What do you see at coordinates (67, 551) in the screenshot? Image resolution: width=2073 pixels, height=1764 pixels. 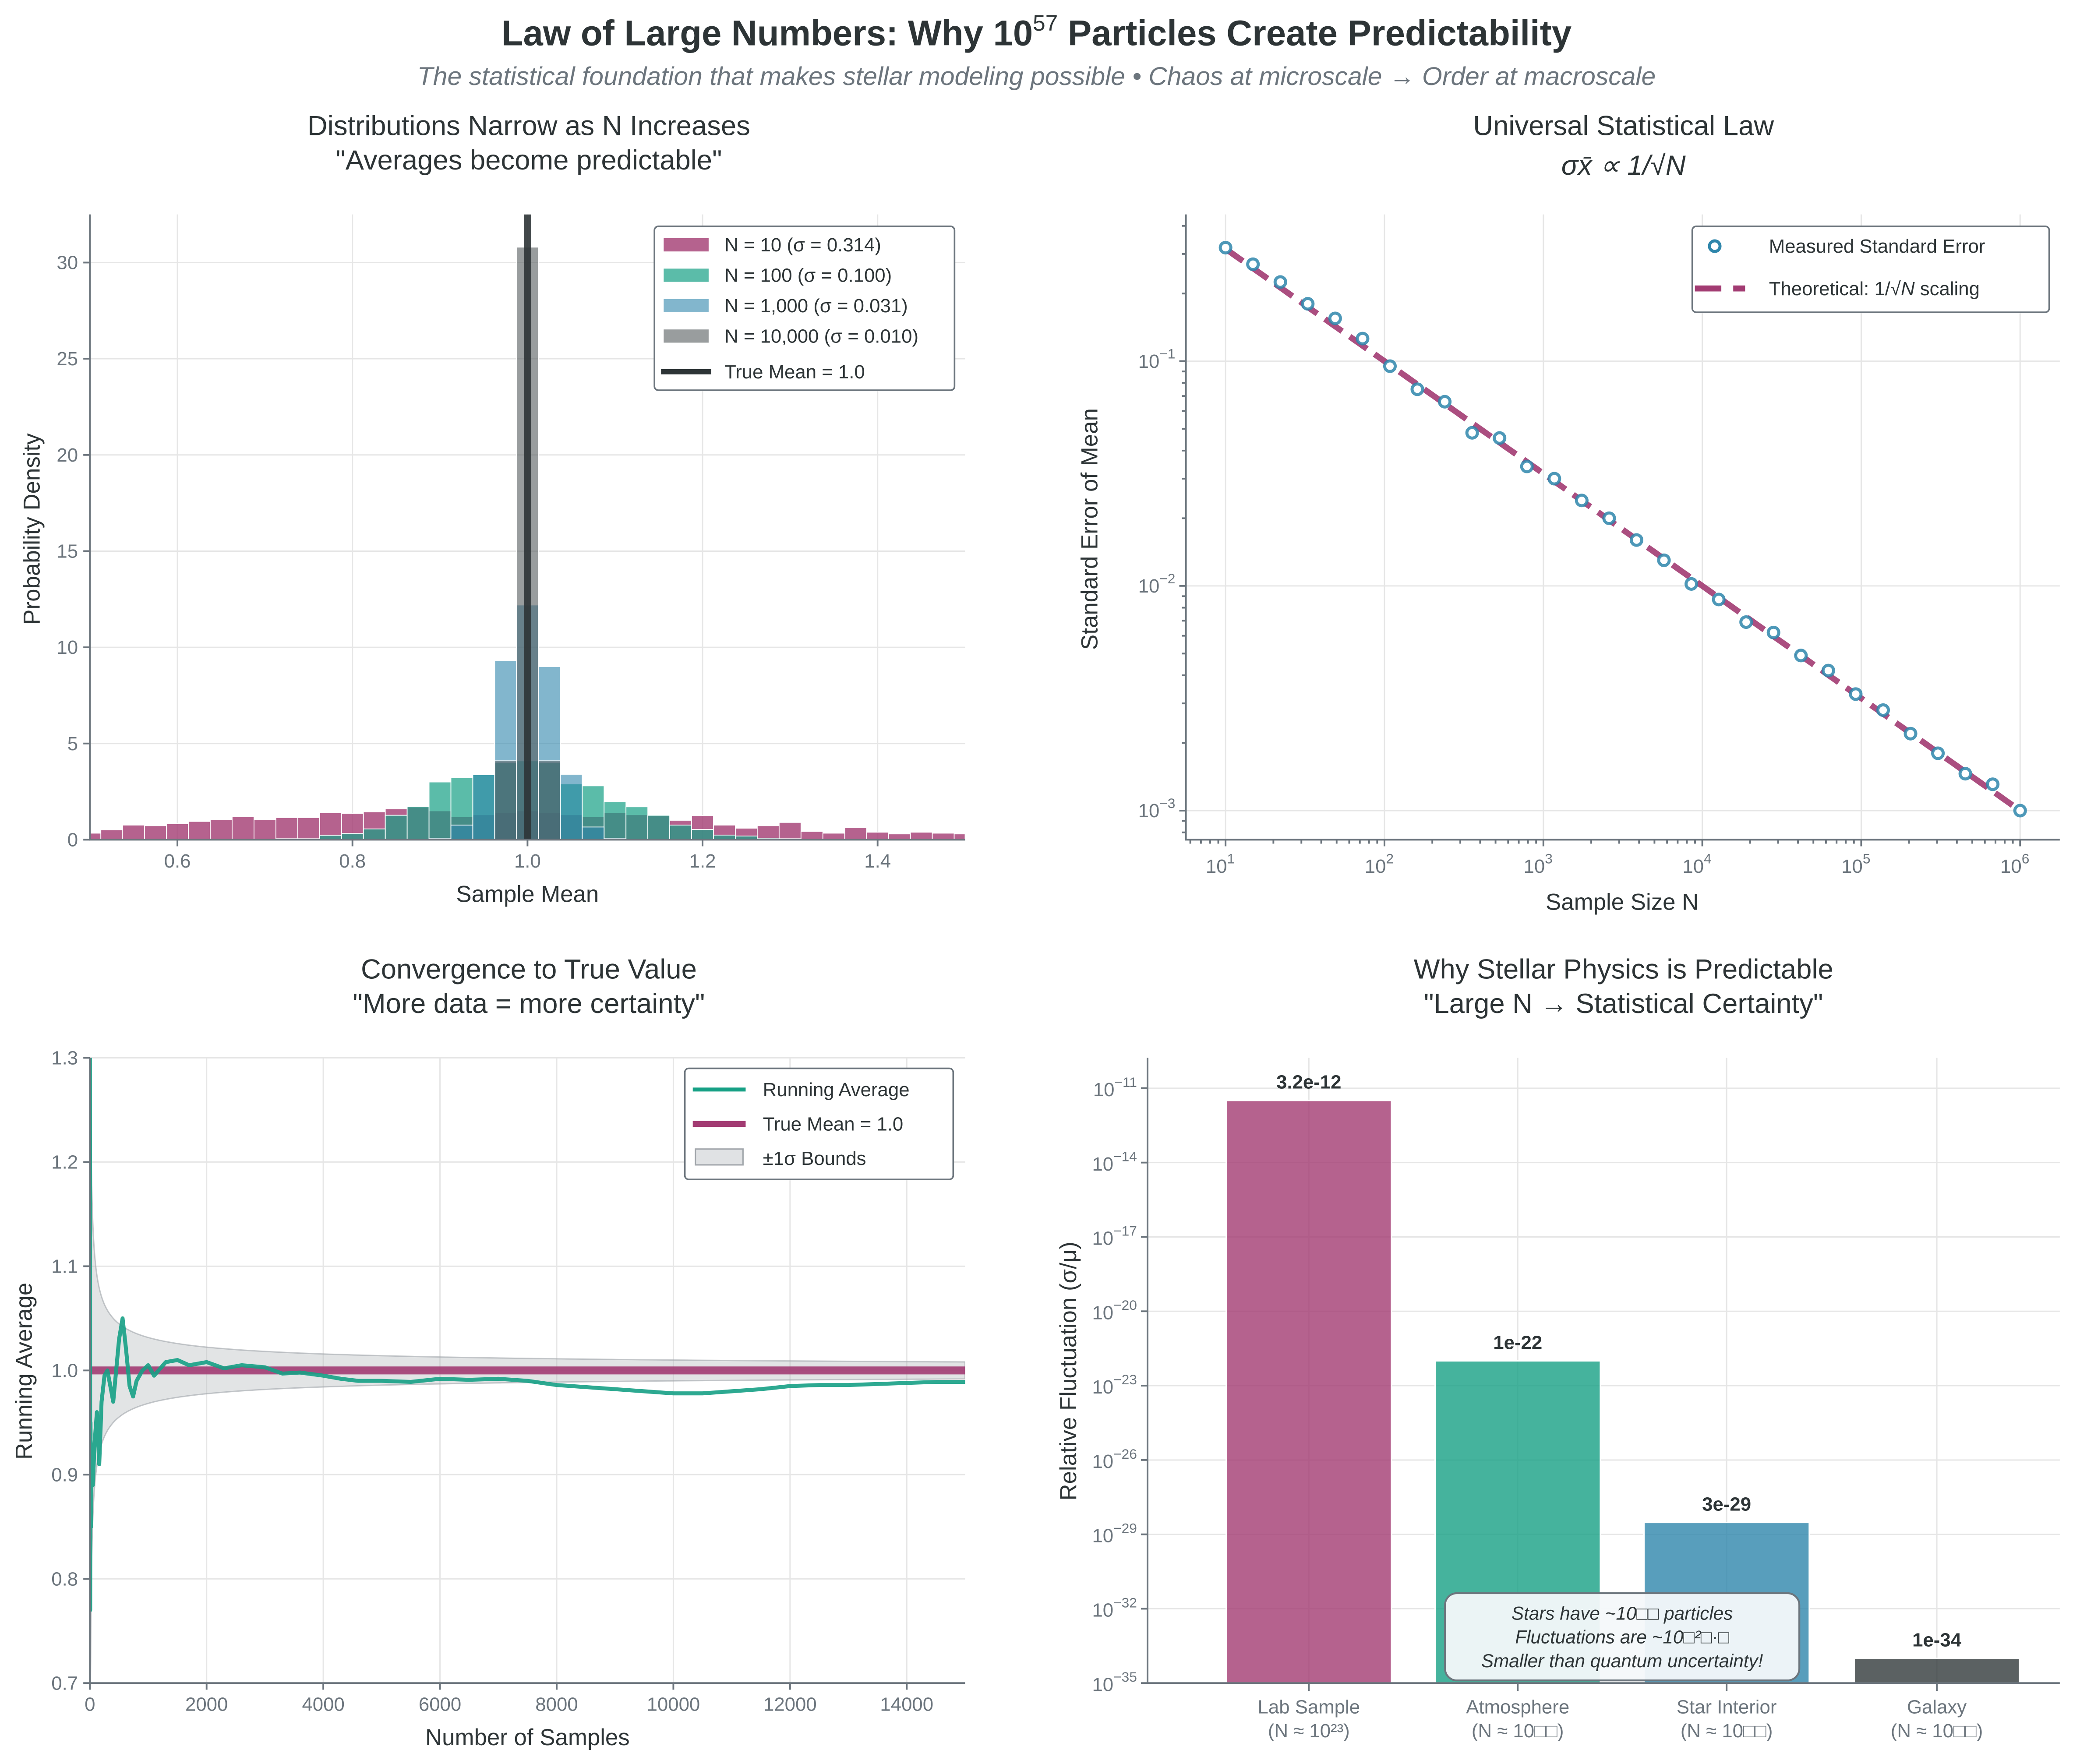 I see `y-tick-label: 15` at bounding box center [67, 551].